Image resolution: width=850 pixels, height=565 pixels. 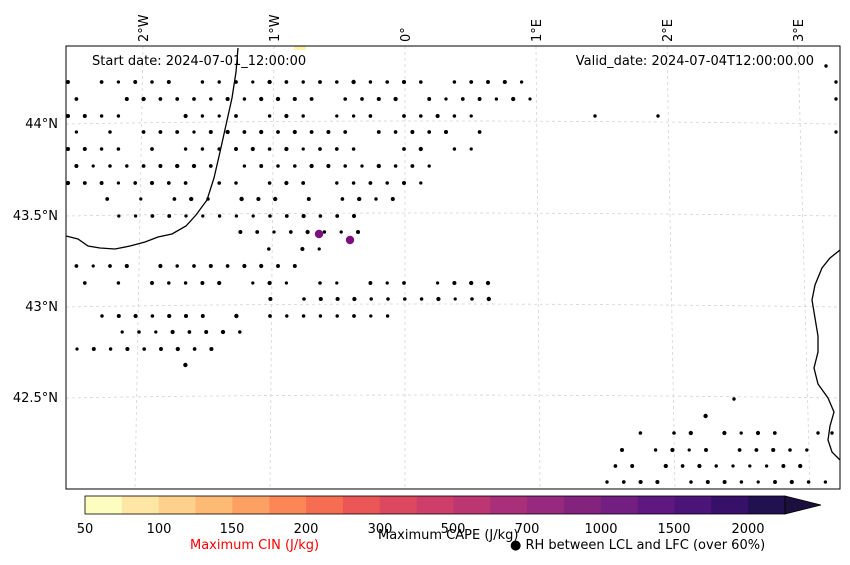 What do you see at coordinates (334, 237) in the screenshot?
I see `cape-markers` at bounding box center [334, 237].